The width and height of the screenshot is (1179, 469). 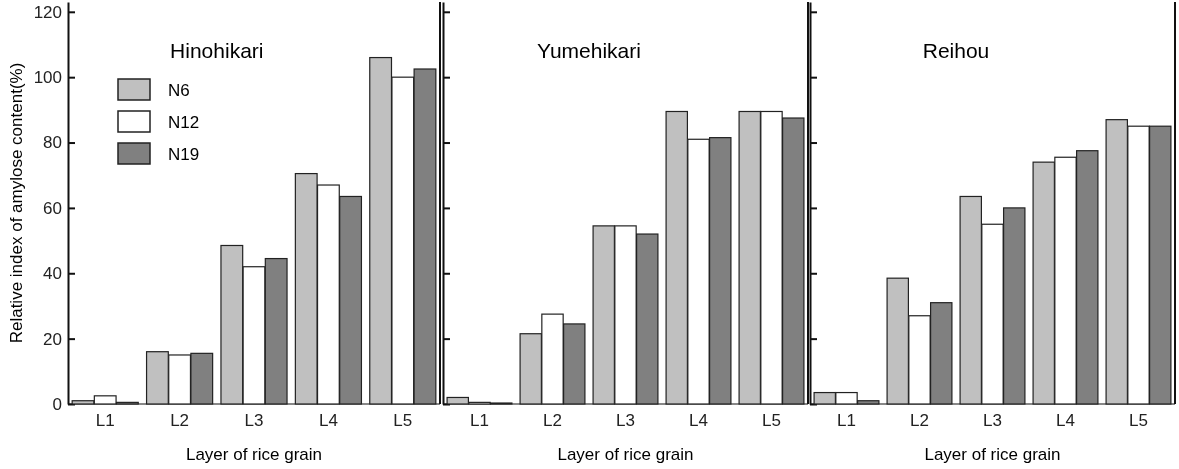 What do you see at coordinates (47, 78) in the screenshot?
I see `y-tick-label: 100` at bounding box center [47, 78].